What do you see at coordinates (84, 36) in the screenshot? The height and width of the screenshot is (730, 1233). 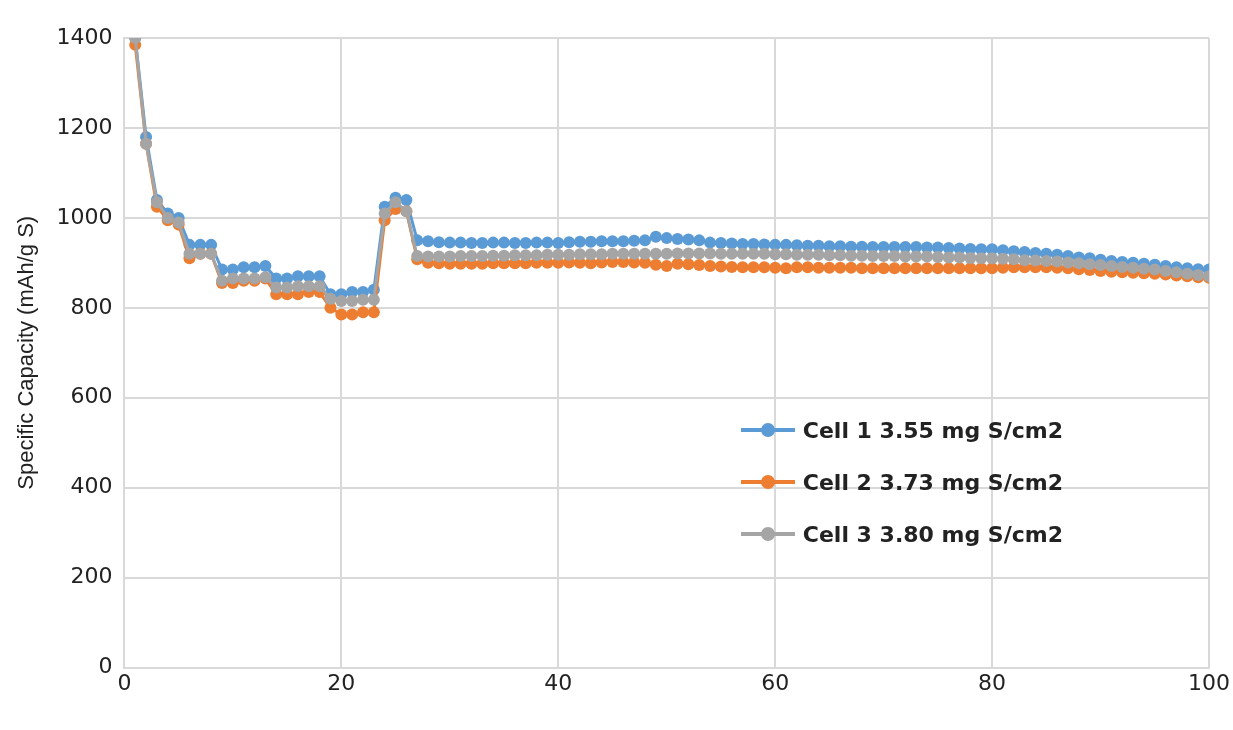 I see `y-tick-label: 1400` at bounding box center [84, 36].